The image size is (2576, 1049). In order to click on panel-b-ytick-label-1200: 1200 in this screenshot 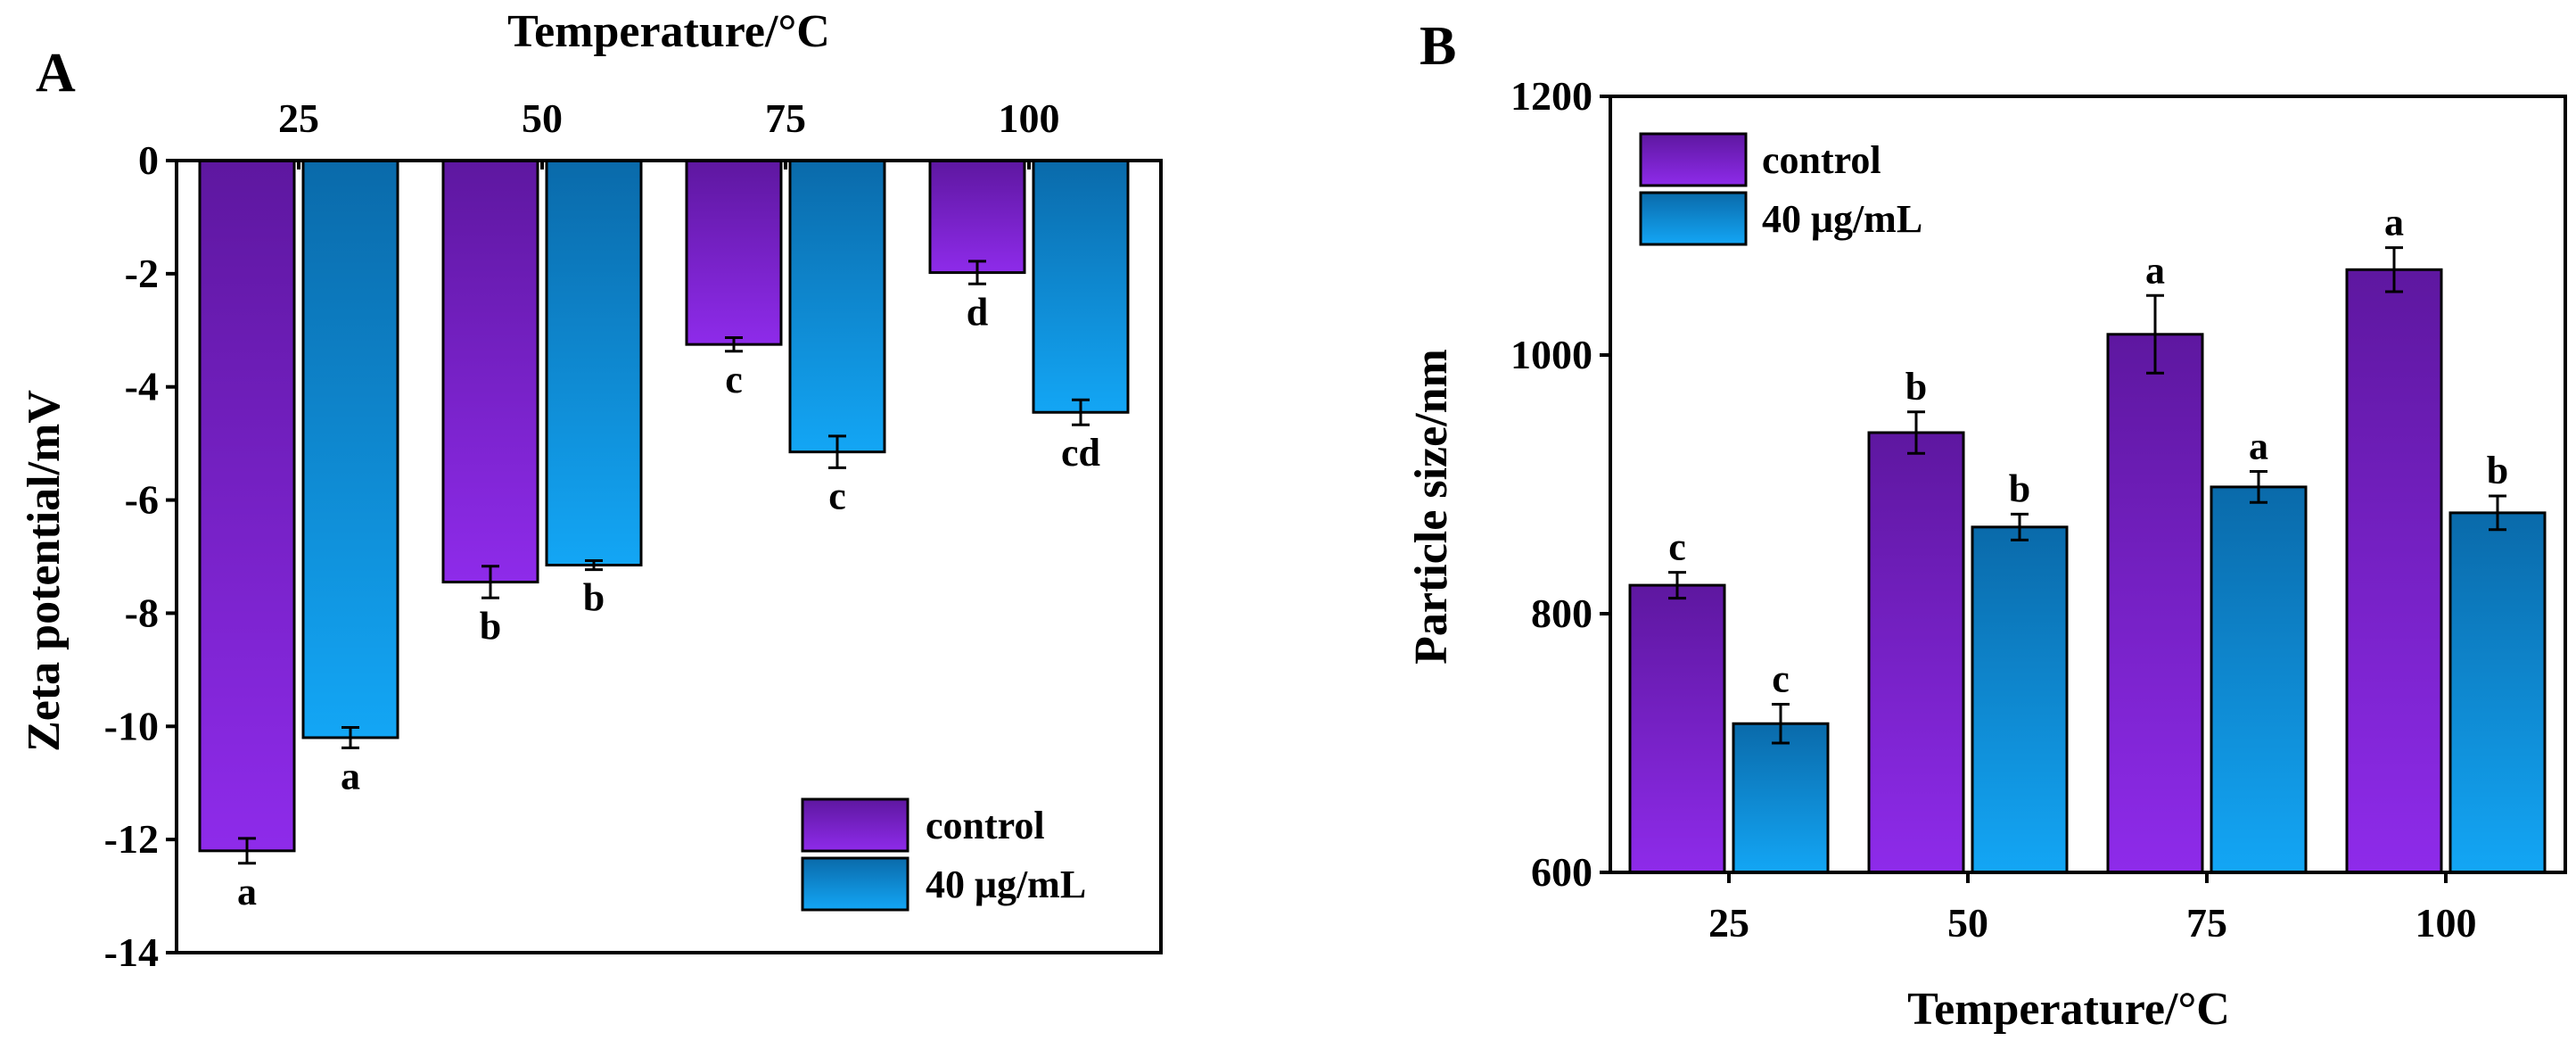, I will do `click(1551, 96)`.